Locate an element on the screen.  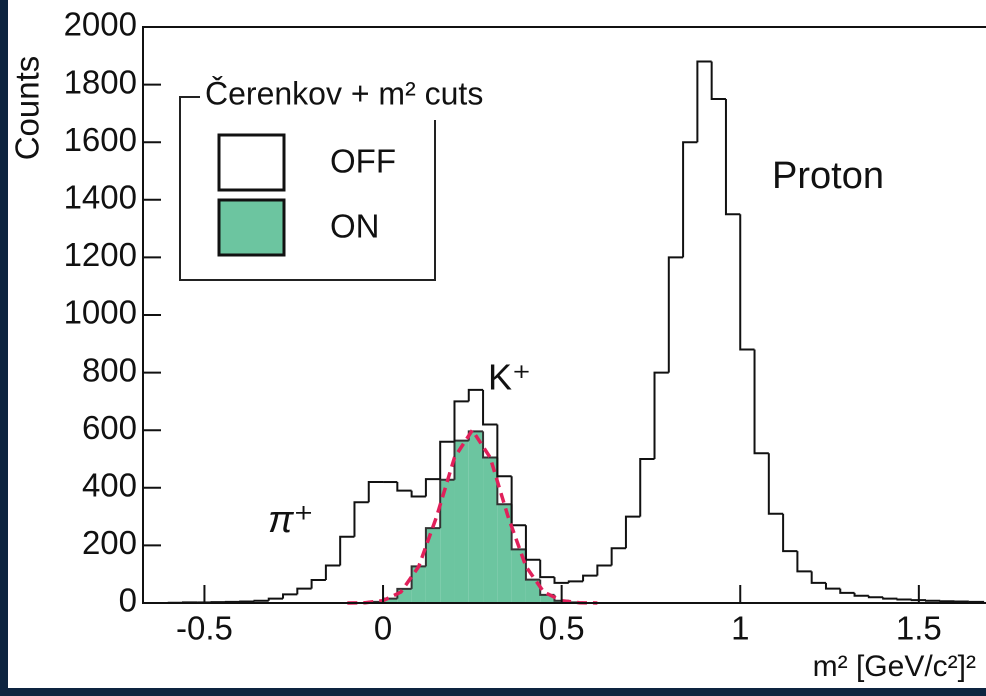
y-tick-label: 1600 is located at coordinates (100, 139).